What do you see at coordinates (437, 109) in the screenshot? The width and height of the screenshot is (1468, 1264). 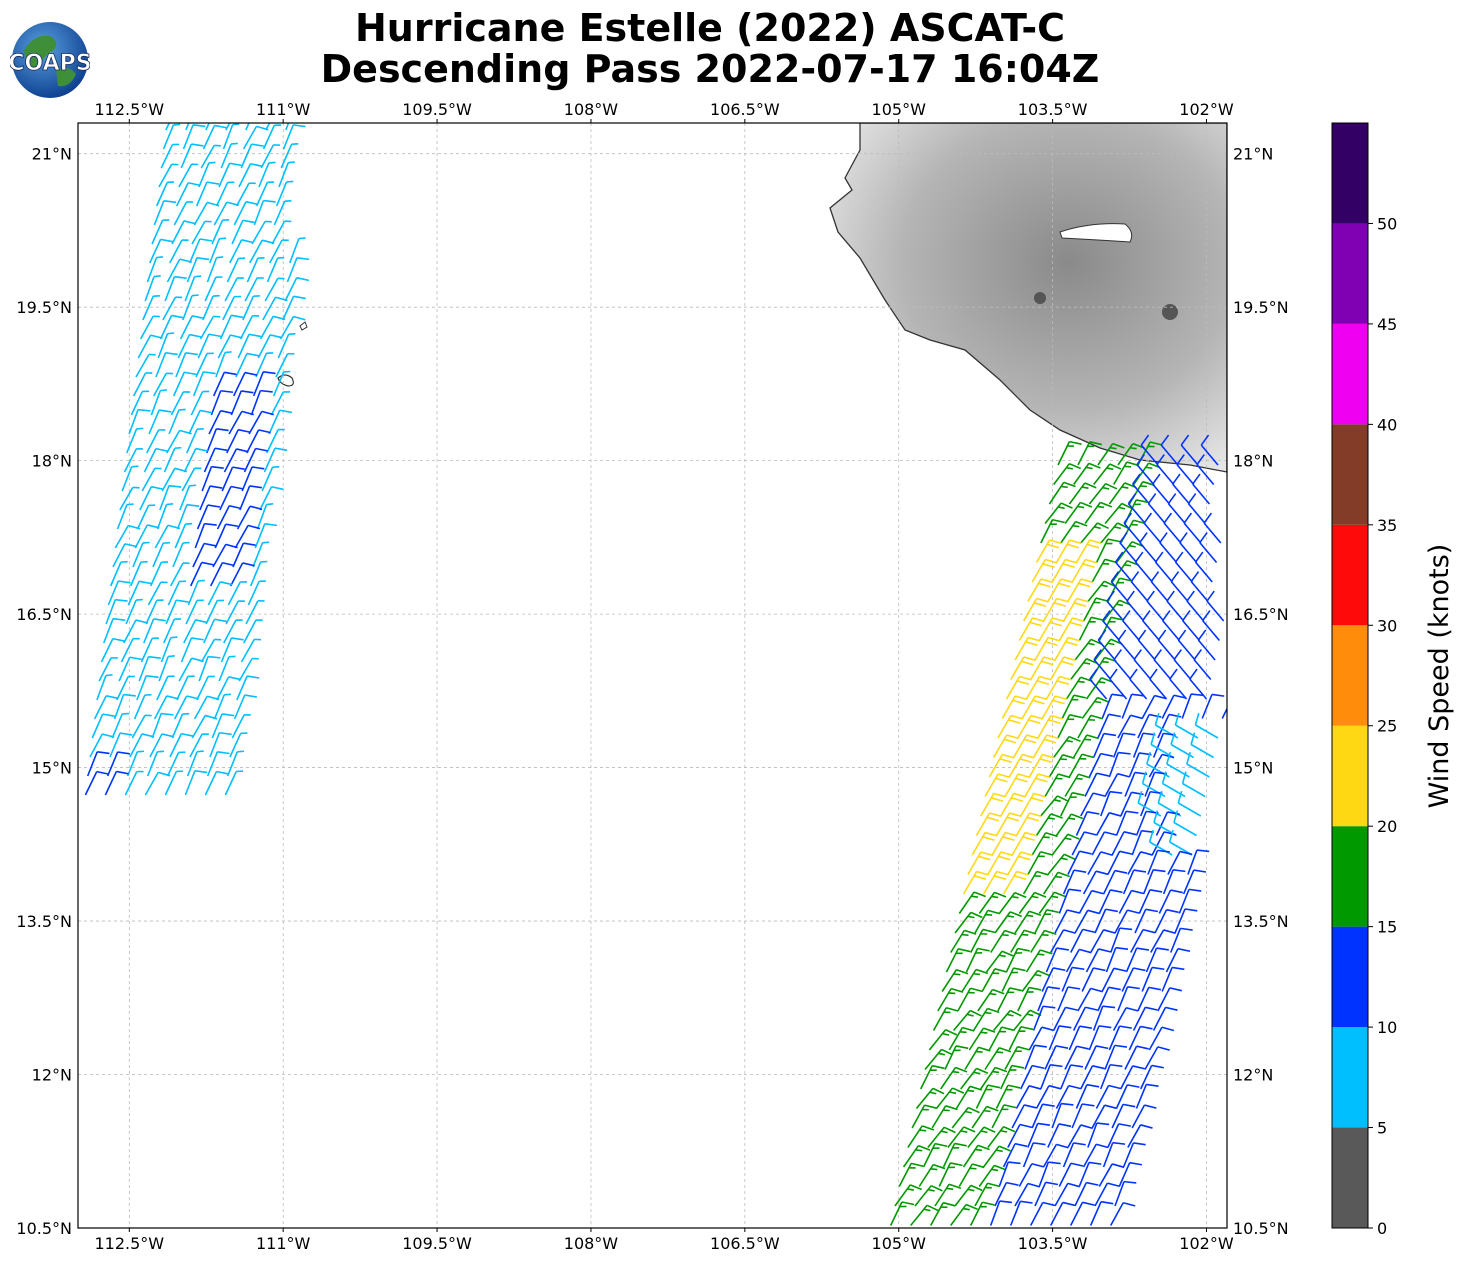 I see `lon-tick-label: 109.5°W` at bounding box center [437, 109].